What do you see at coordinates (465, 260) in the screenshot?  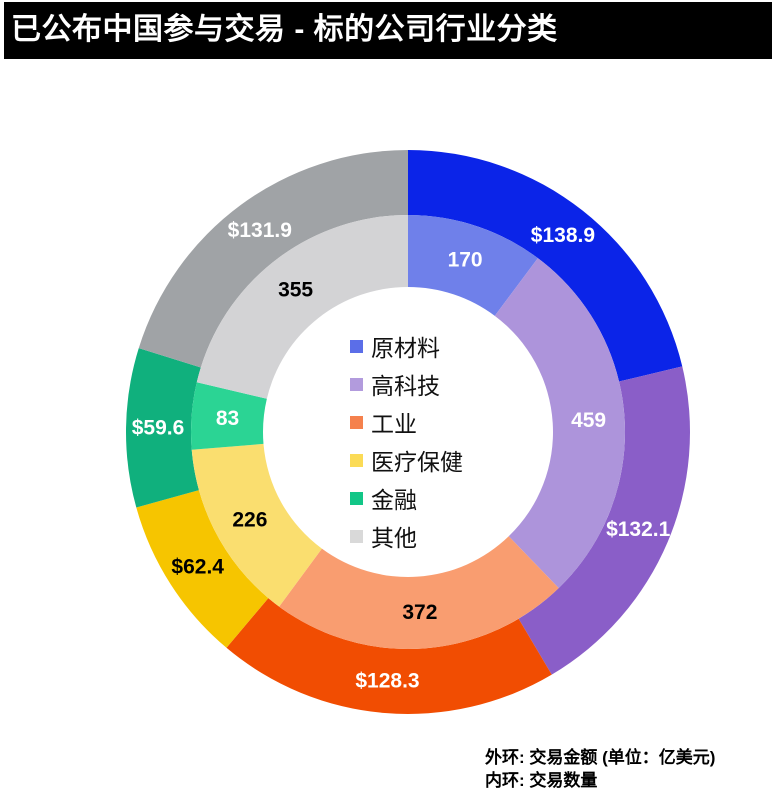 I see `inner-ring-label-原材料: 170` at bounding box center [465, 260].